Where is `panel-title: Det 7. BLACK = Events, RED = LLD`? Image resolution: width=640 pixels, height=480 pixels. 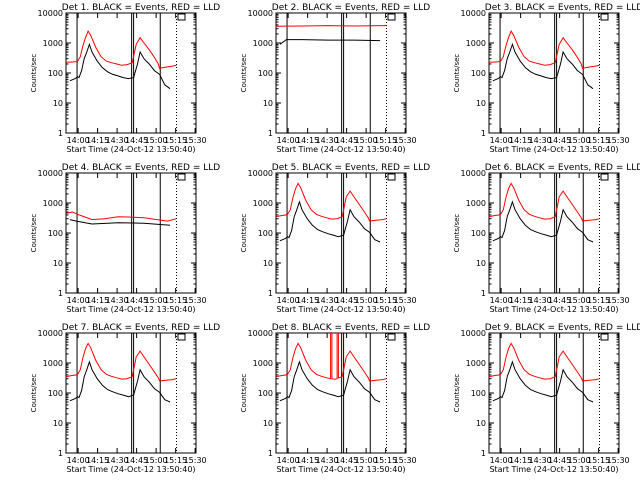 panel-title: Det 7. BLACK = Events, RED = LLD is located at coordinates (141, 328).